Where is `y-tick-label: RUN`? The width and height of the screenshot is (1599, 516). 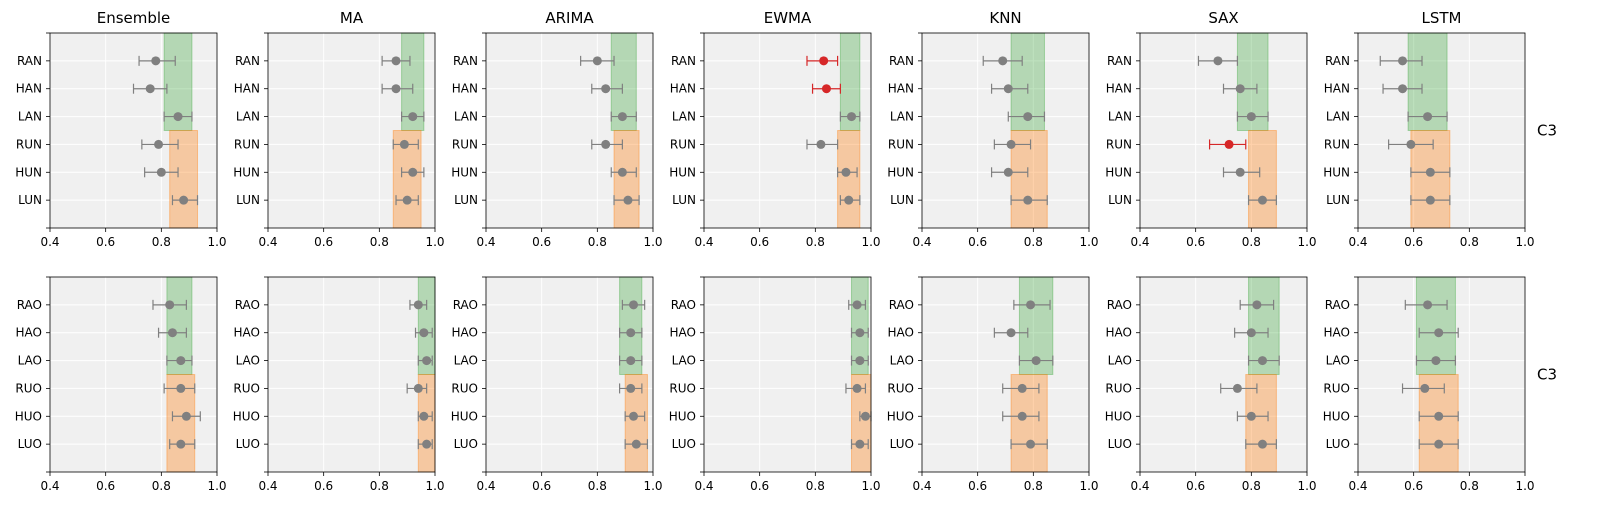 y-tick-label: RUN is located at coordinates (247, 144).